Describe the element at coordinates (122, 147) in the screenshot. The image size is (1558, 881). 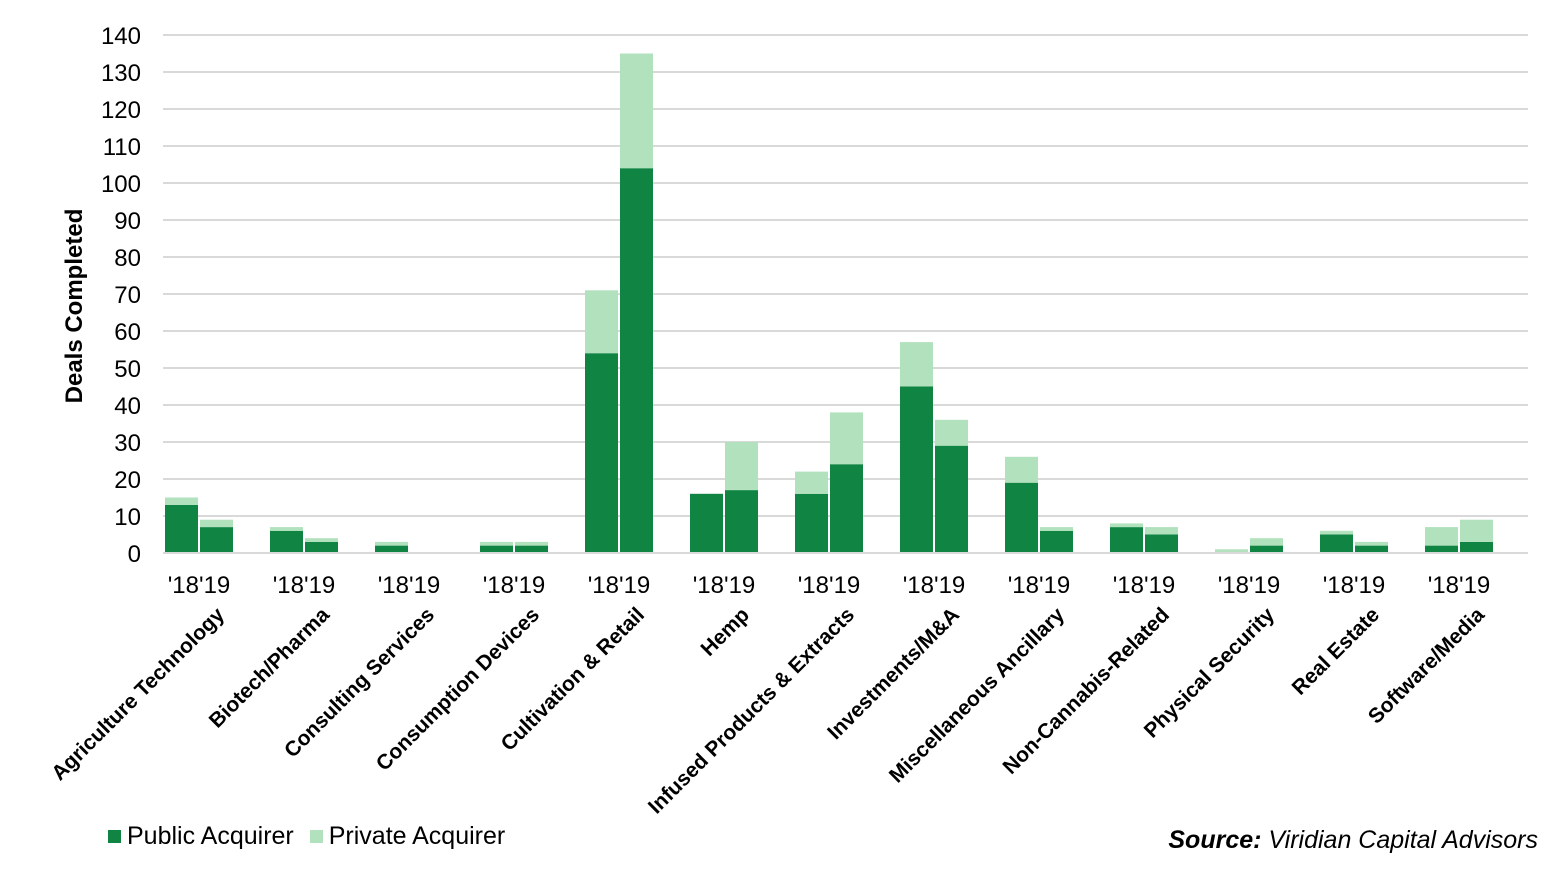
I see `y-tick-label-110: 110` at that location.